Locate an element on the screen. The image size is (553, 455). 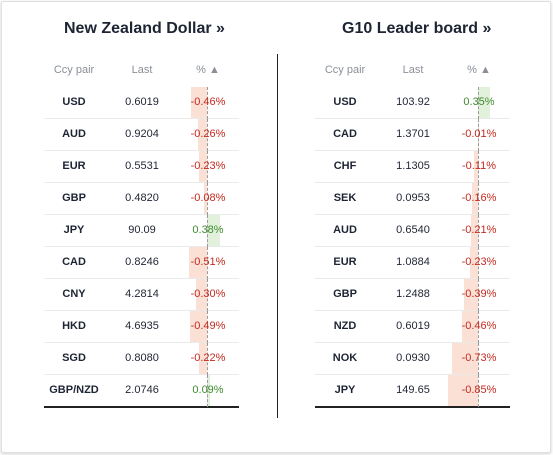
table-row: EUR 0.5531 -0.23% is located at coordinates (141, 167).